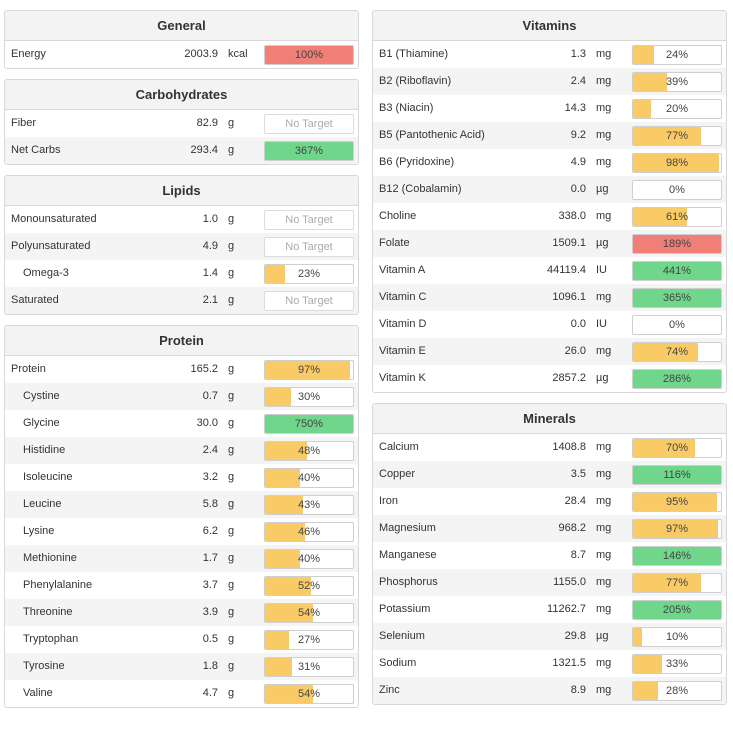 The image size is (733, 738). What do you see at coordinates (181, 612) in the screenshot?
I see `nutrient-row-threonine: Threonine 3.9 g 54%` at bounding box center [181, 612].